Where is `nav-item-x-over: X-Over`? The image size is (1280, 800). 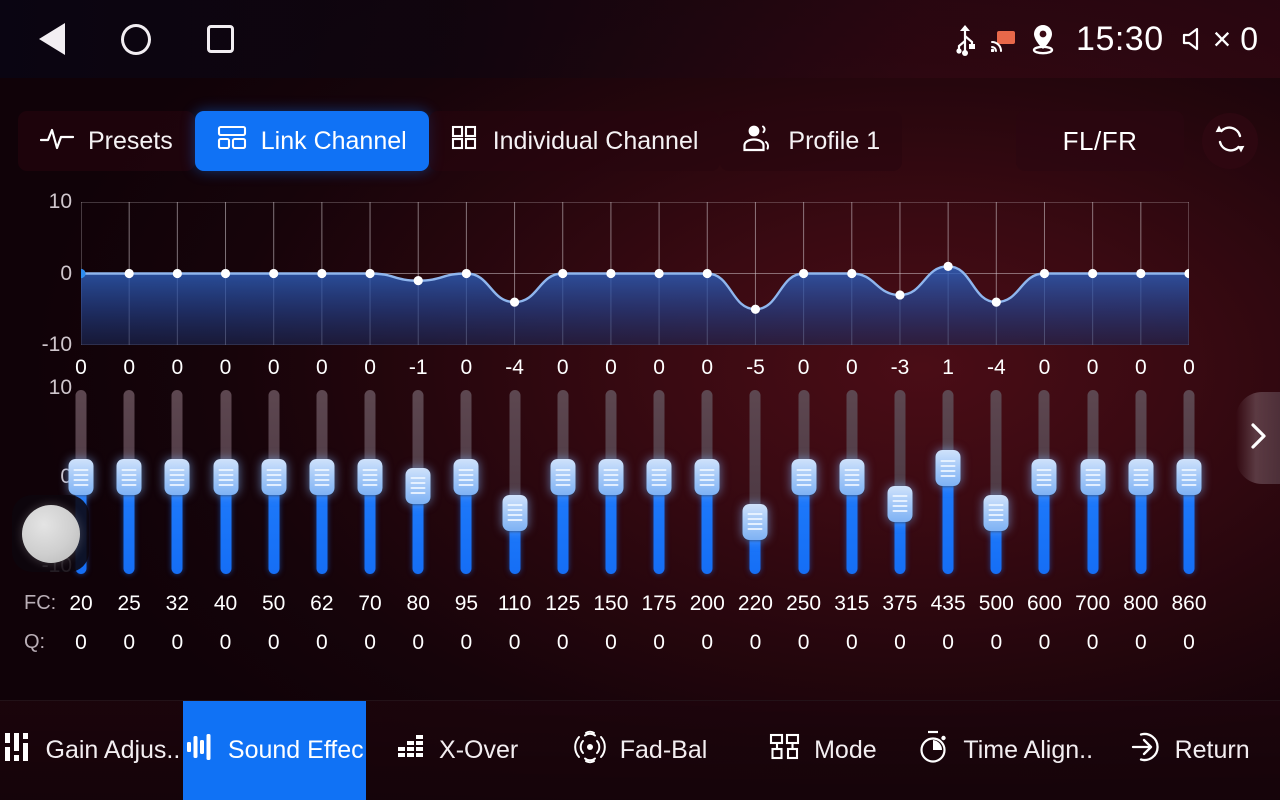
nav-item-x-over: X-Over is located at coordinates (457, 750).